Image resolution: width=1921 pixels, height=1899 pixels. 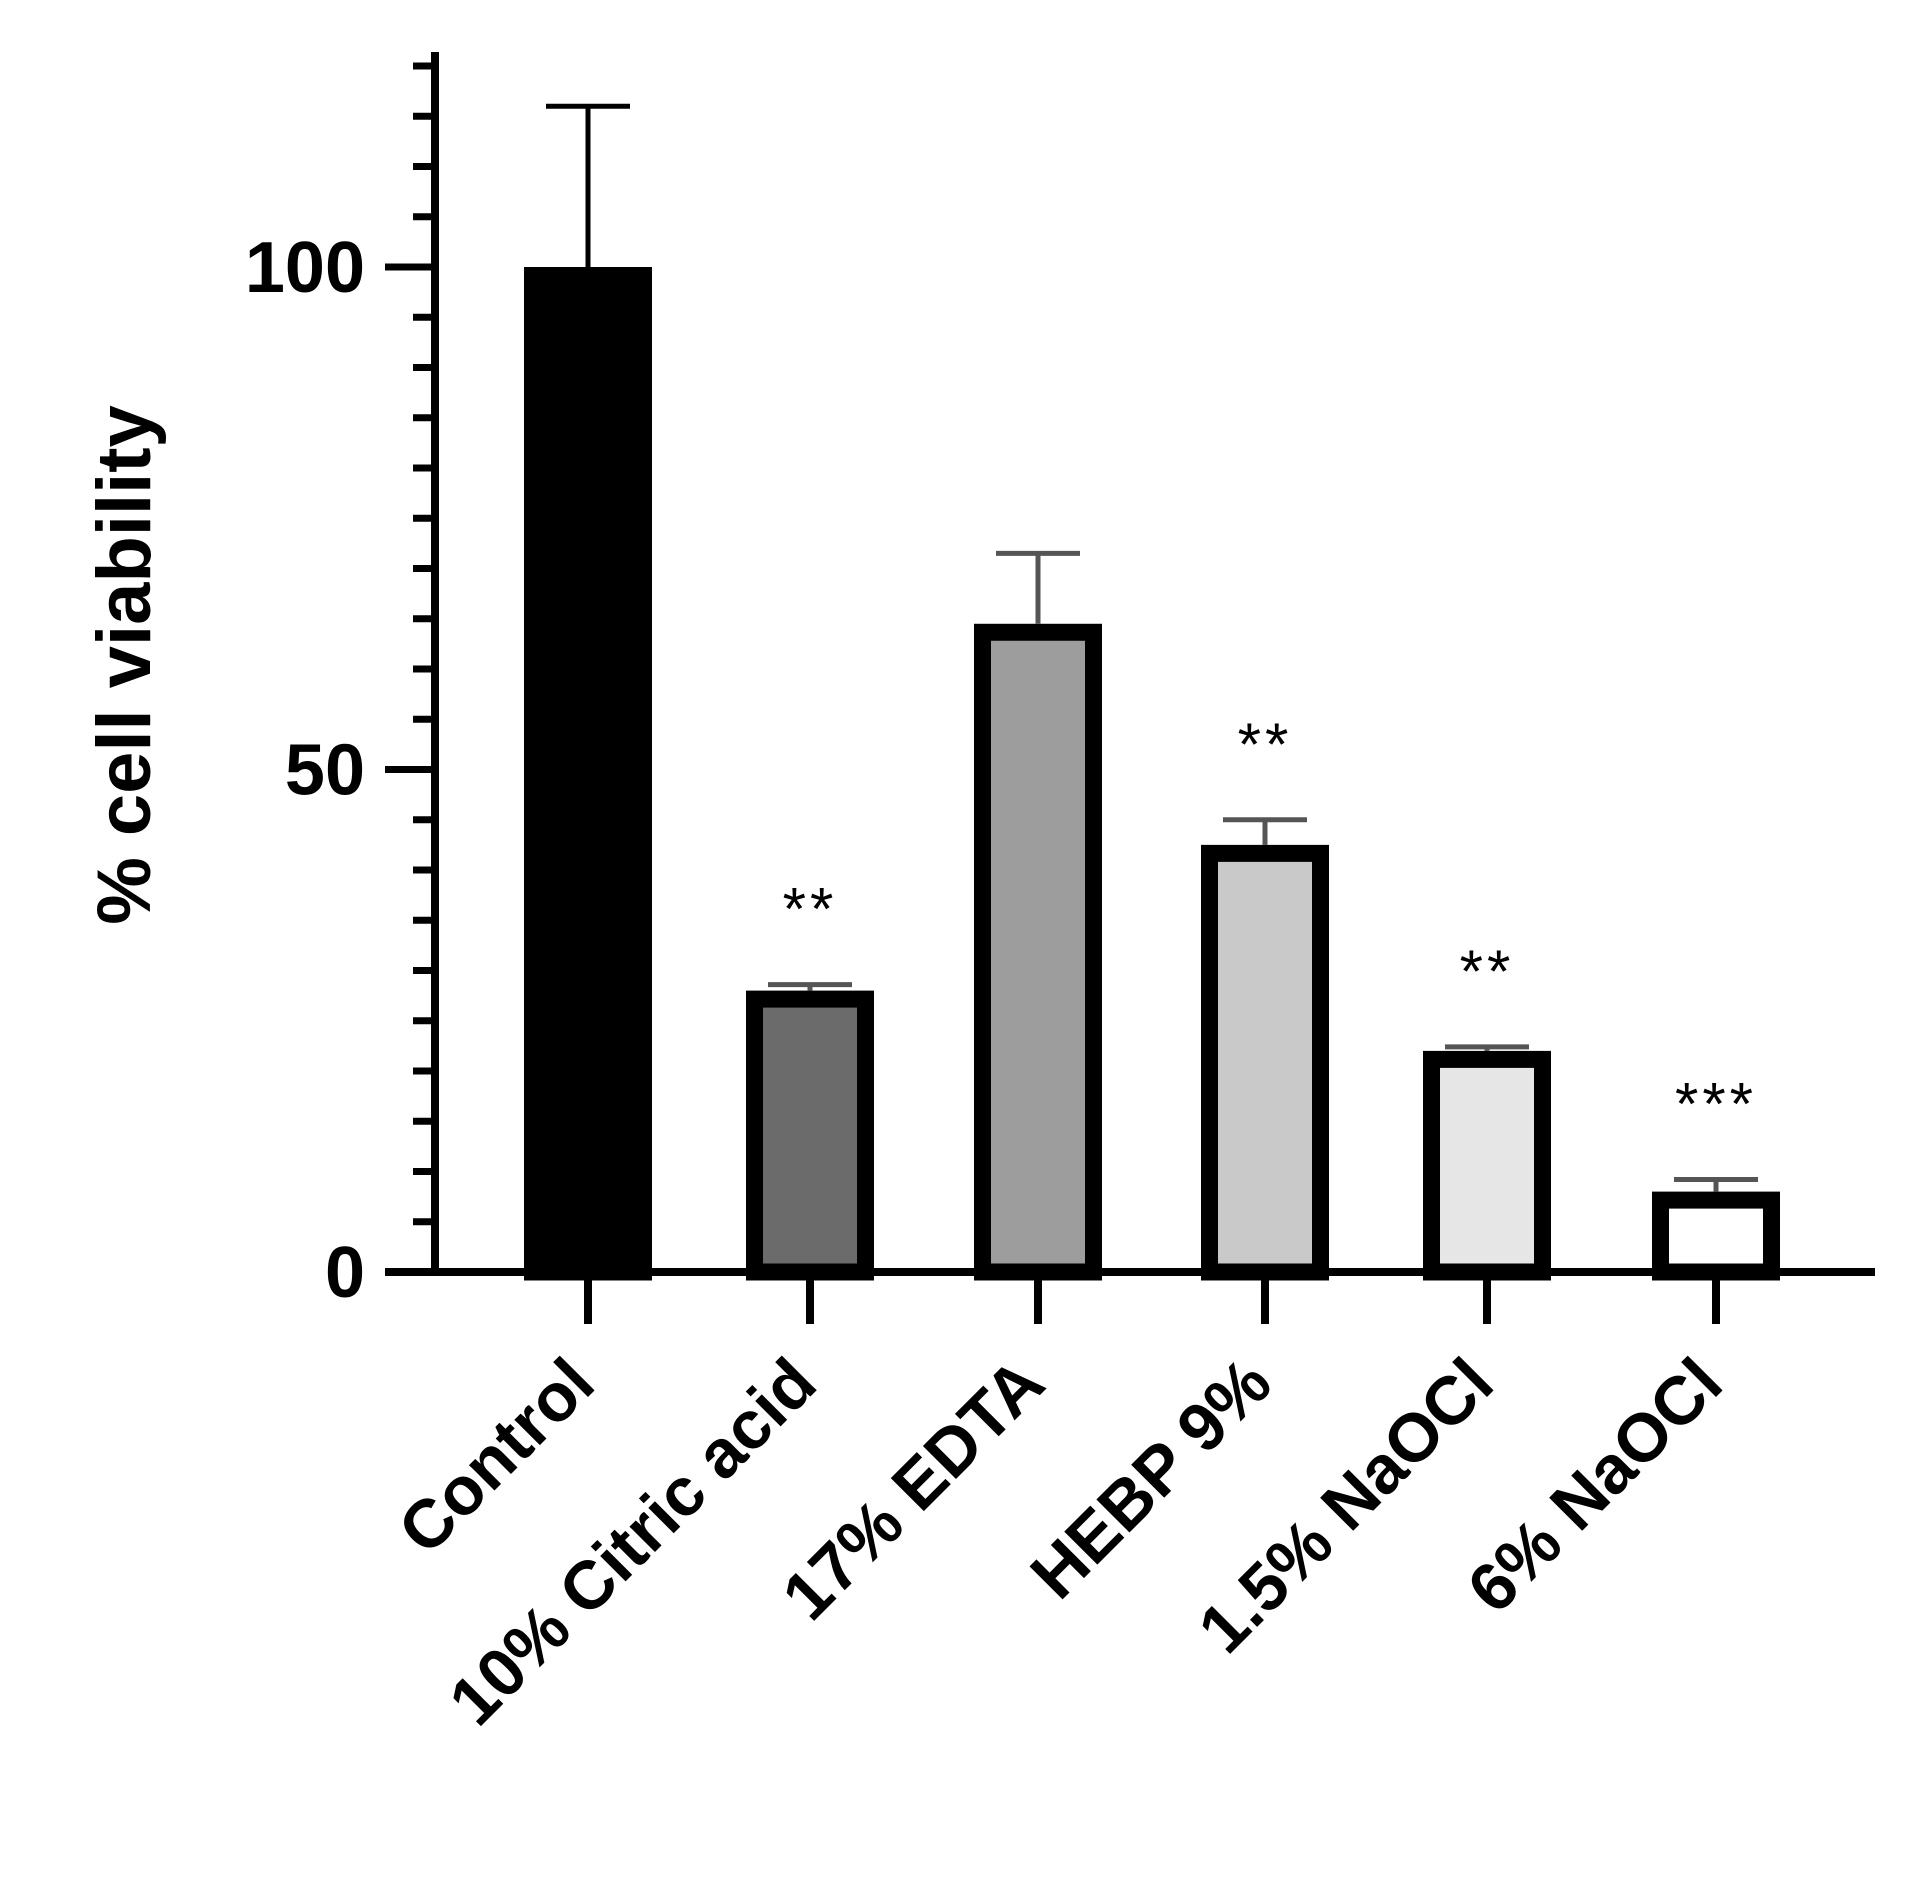 I want to click on significance-markers: *********, so click(x=1270, y=924).